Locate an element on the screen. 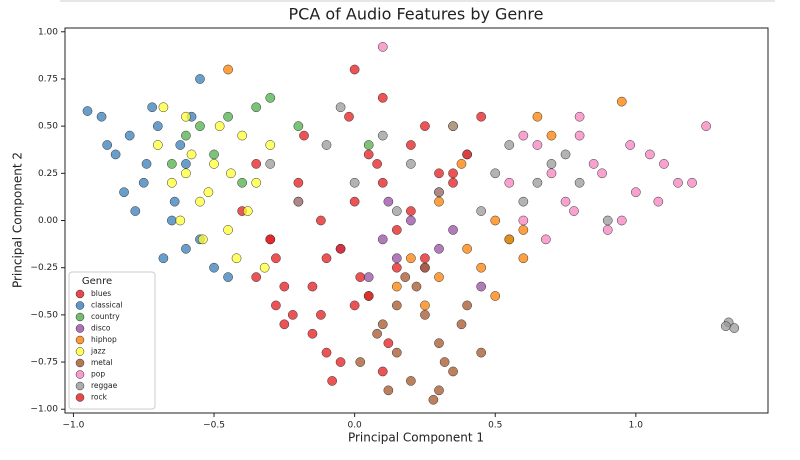 The width and height of the screenshot is (800, 460). y-tick-label: 1.00 is located at coordinates (48, 32).